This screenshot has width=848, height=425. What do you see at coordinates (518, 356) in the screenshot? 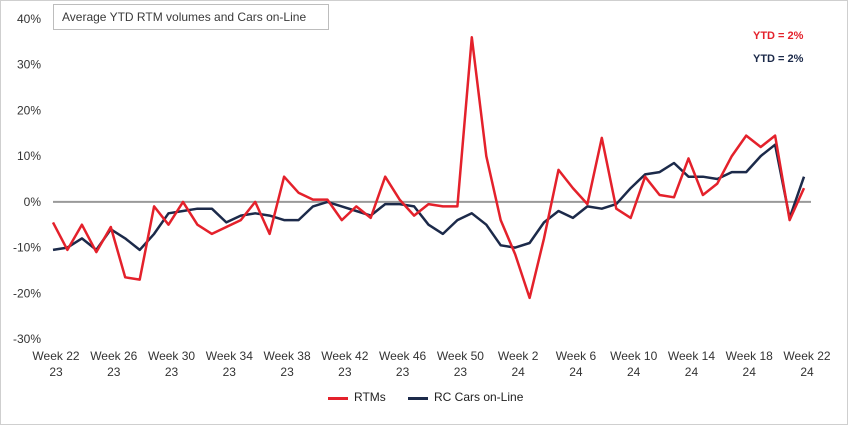
I see `x-tick-label: Week 2` at bounding box center [518, 356].